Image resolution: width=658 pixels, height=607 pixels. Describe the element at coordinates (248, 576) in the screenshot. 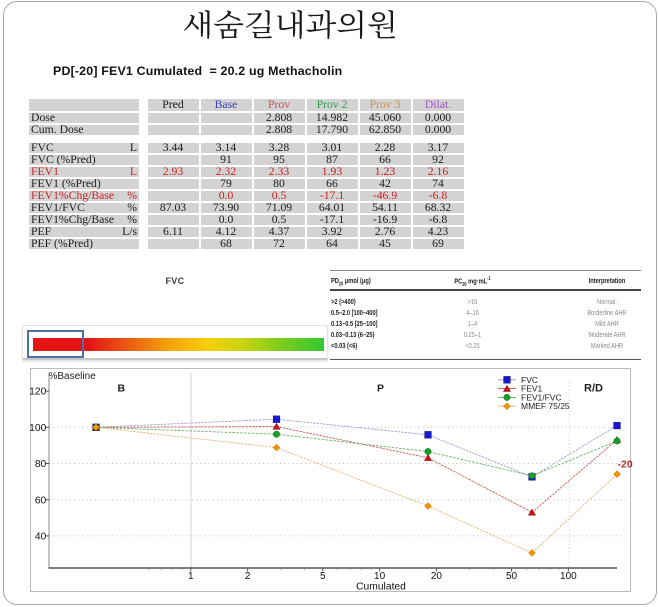

I see `svg-text: 2` at that location.